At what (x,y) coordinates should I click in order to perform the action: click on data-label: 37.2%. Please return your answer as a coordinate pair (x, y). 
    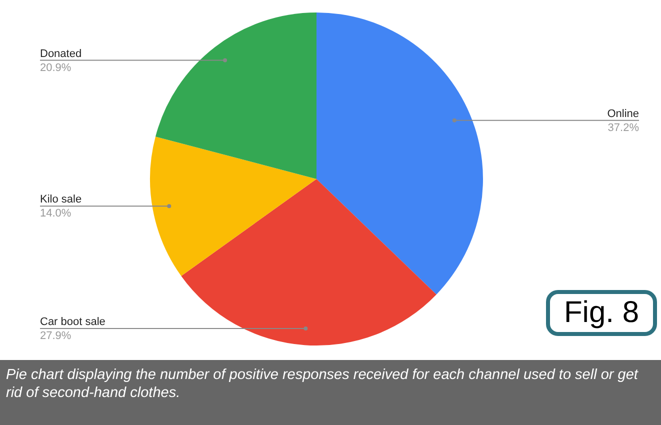
    Looking at the image, I should click on (624, 128).